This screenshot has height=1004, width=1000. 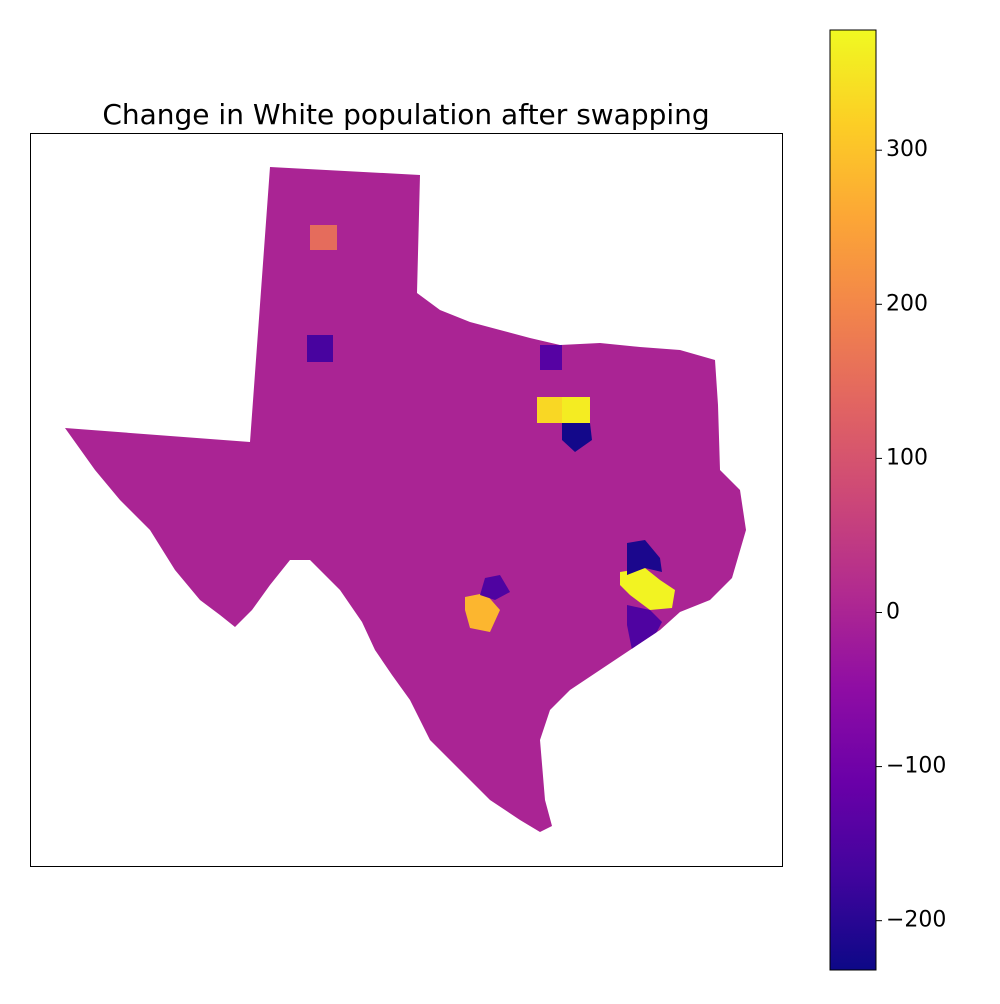 I want to click on colorbar-ticks: −200 −100 0 100 200 300, so click(x=911, y=535).